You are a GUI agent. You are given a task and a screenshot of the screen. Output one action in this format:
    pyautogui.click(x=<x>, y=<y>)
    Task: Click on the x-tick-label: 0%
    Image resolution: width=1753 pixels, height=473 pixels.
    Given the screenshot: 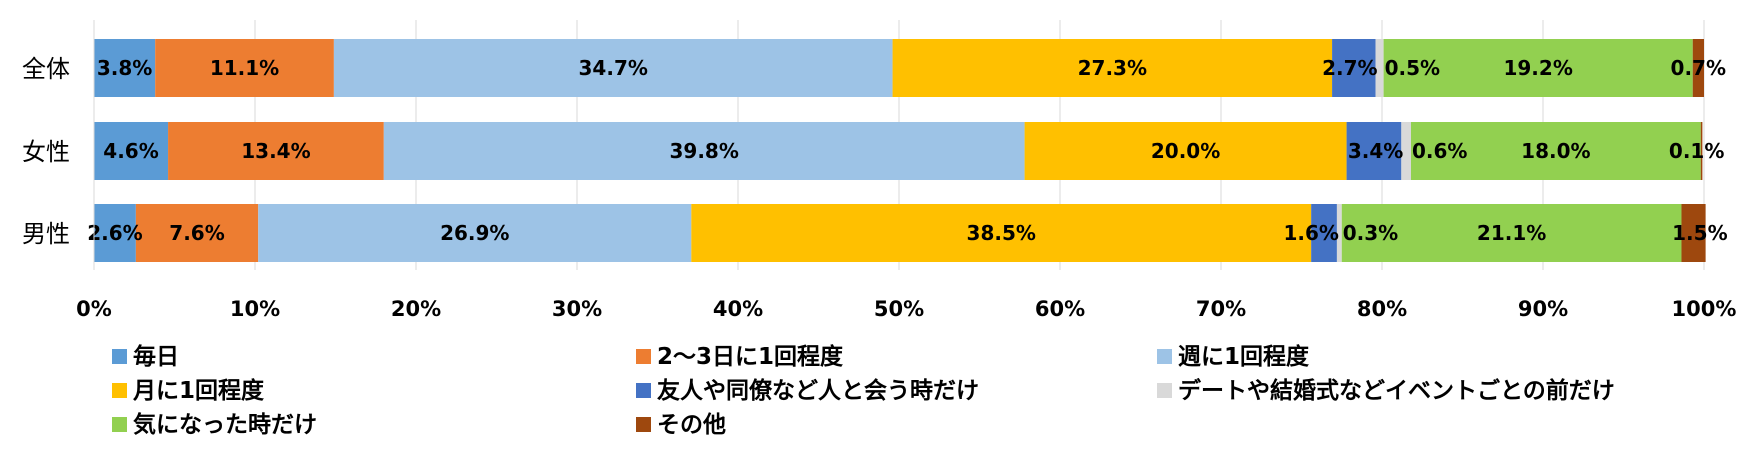 What is the action you would take?
    pyautogui.click(x=94, y=309)
    